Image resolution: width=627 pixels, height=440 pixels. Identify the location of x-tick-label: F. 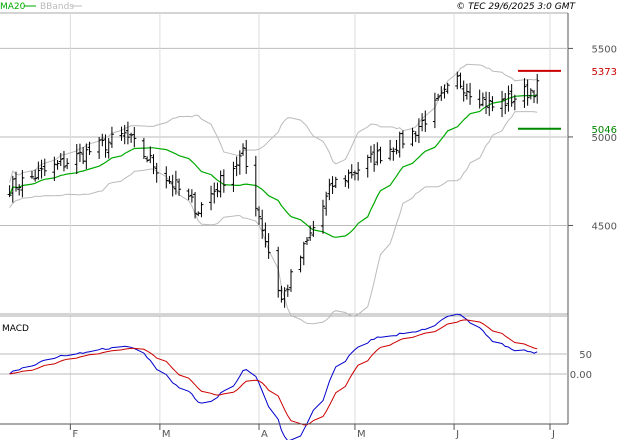
(75, 434).